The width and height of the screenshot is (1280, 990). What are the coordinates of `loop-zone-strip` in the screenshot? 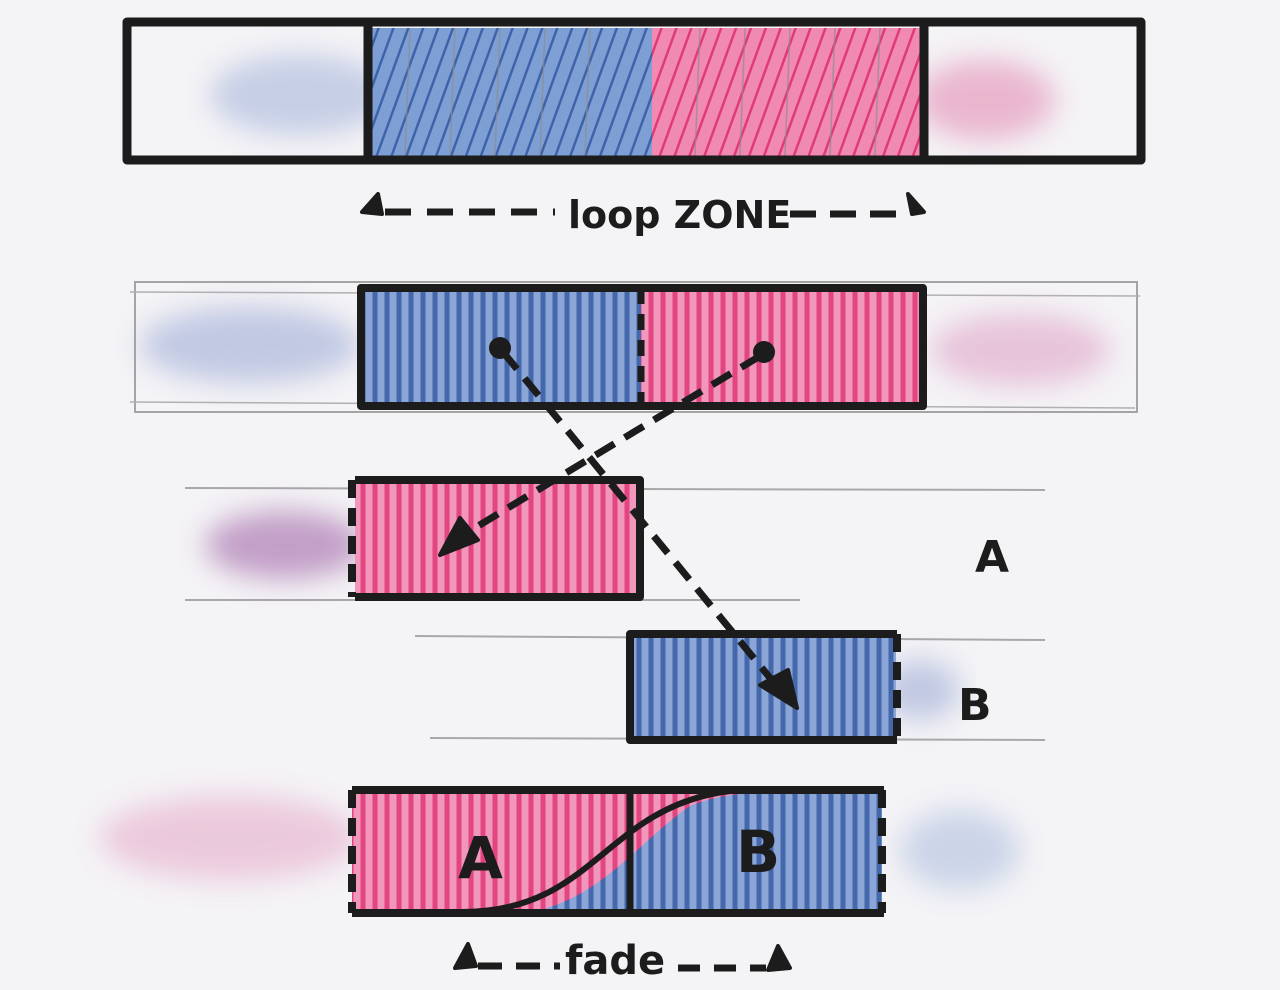 It's located at (634, 91).